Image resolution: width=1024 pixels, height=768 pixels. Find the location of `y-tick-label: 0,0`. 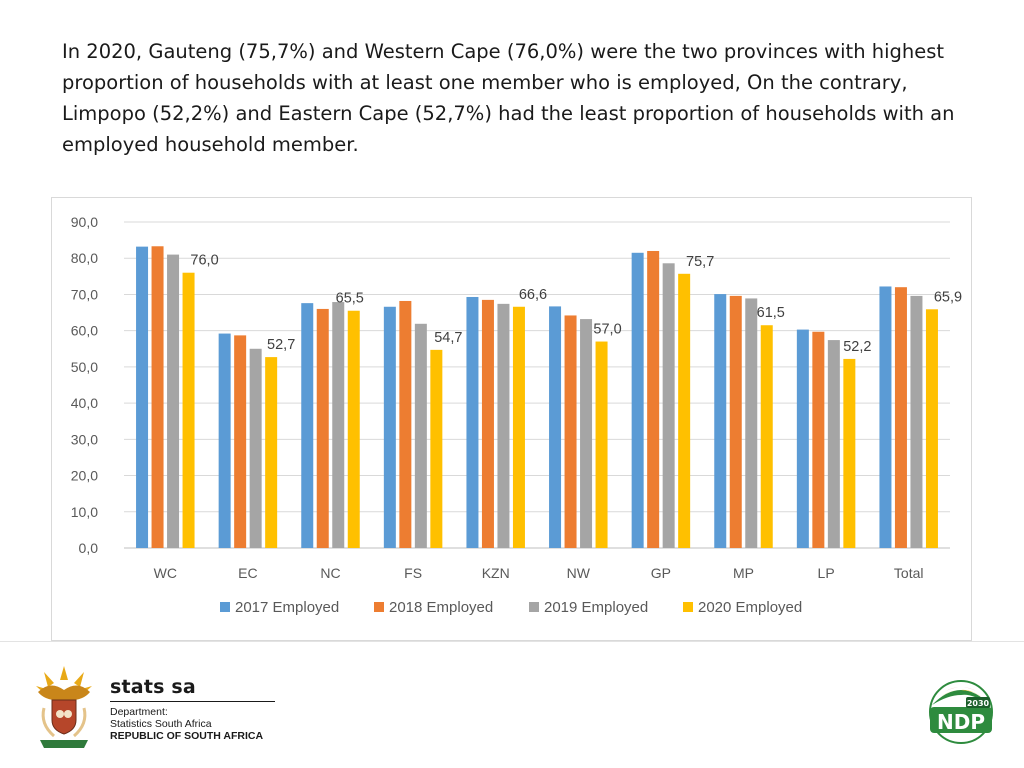

y-tick-label: 0,0 is located at coordinates (89, 548).